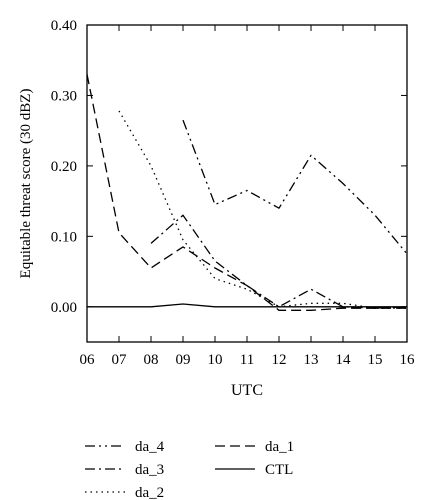 Image resolution: width=431 pixels, height=500 pixels. Describe the element at coordinates (375, 360) in the screenshot. I see `x-tick-label: 15` at that location.